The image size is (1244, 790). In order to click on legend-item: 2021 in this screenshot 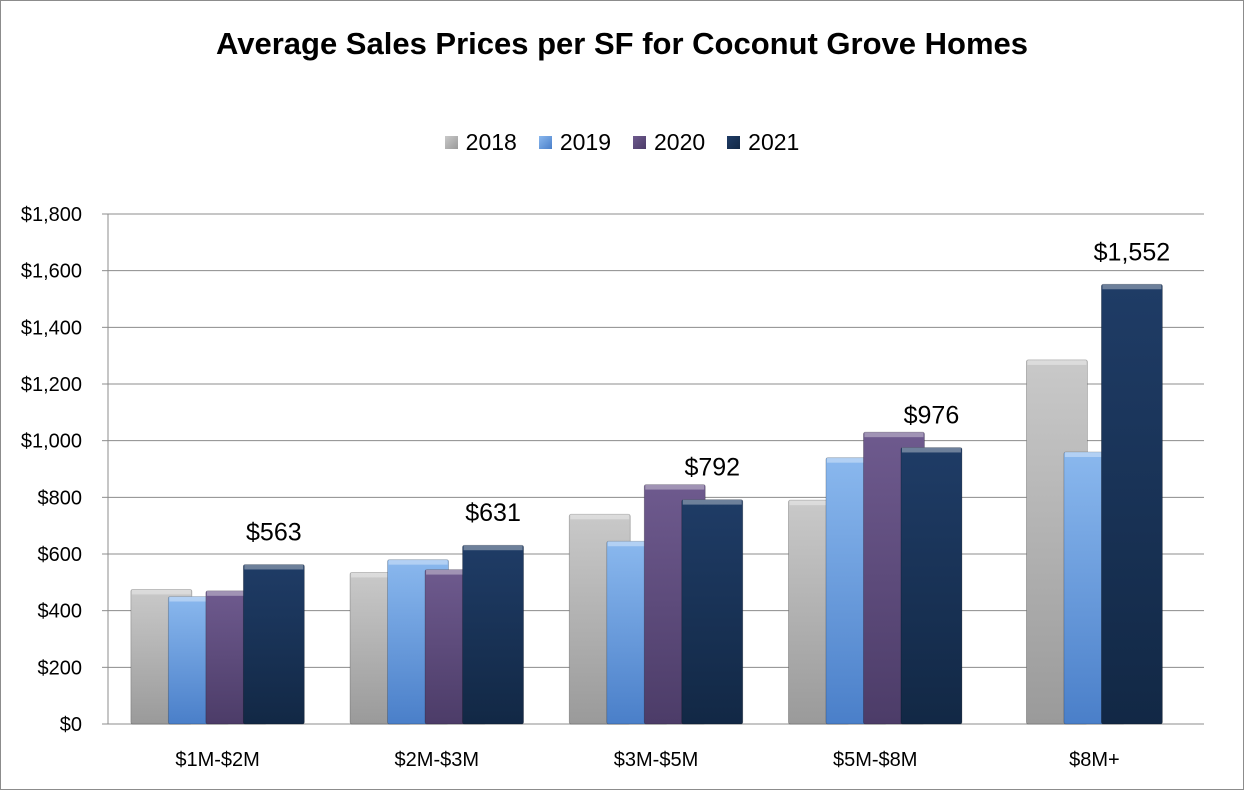, I will do `click(763, 142)`.